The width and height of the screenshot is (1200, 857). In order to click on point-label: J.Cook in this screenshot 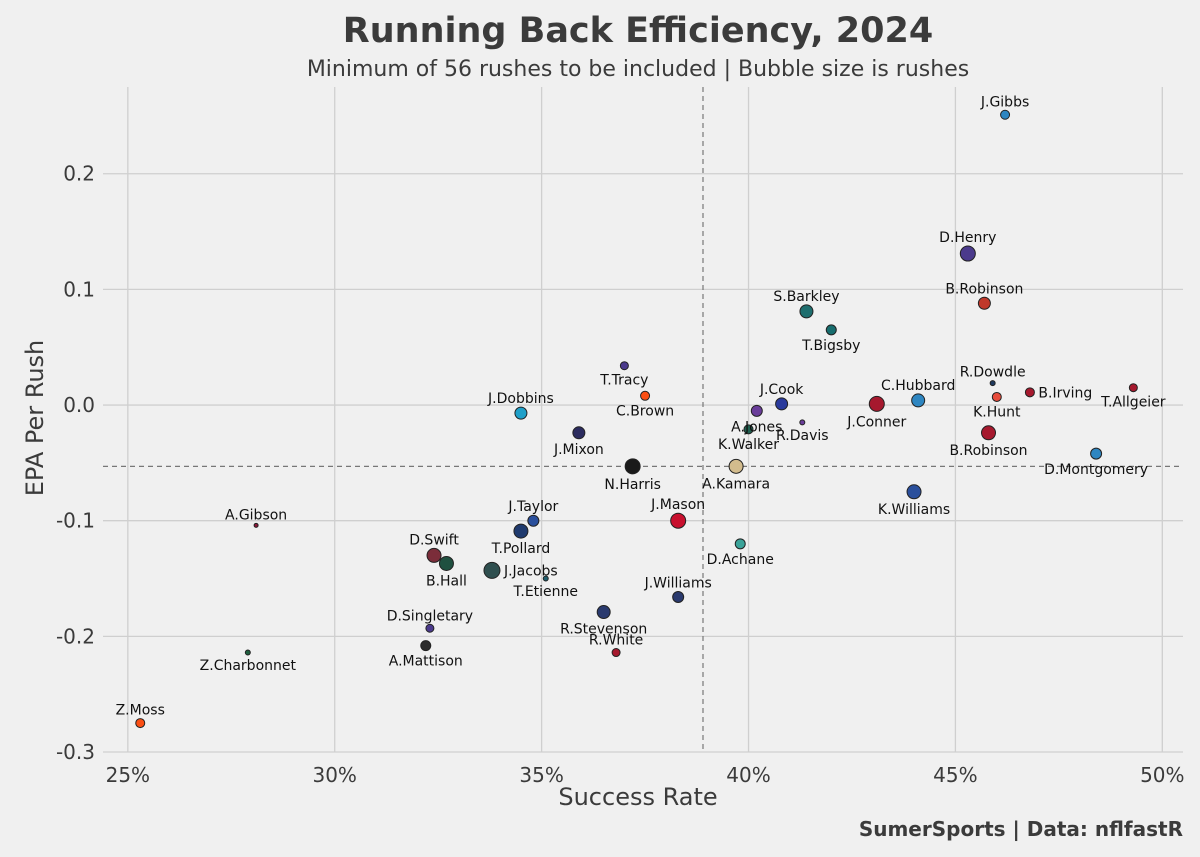, I will do `click(781, 390)`.